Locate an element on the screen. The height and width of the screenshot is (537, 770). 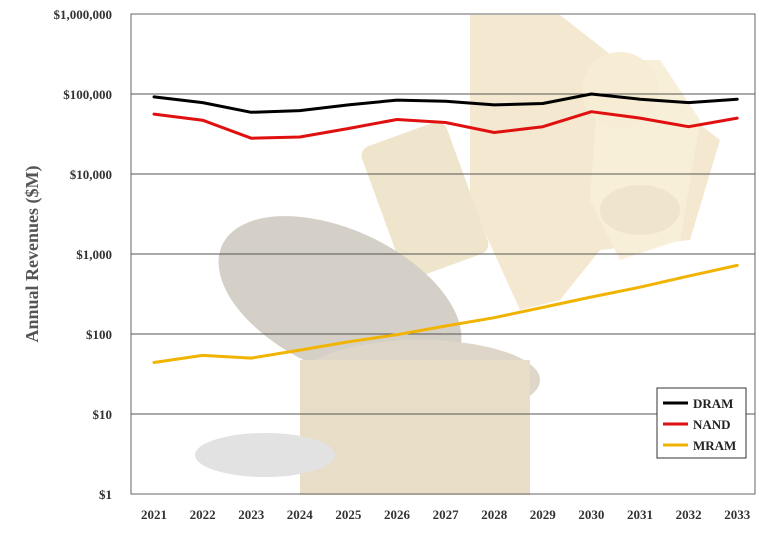
y-tick-label: $100 is located at coordinates (99, 334).